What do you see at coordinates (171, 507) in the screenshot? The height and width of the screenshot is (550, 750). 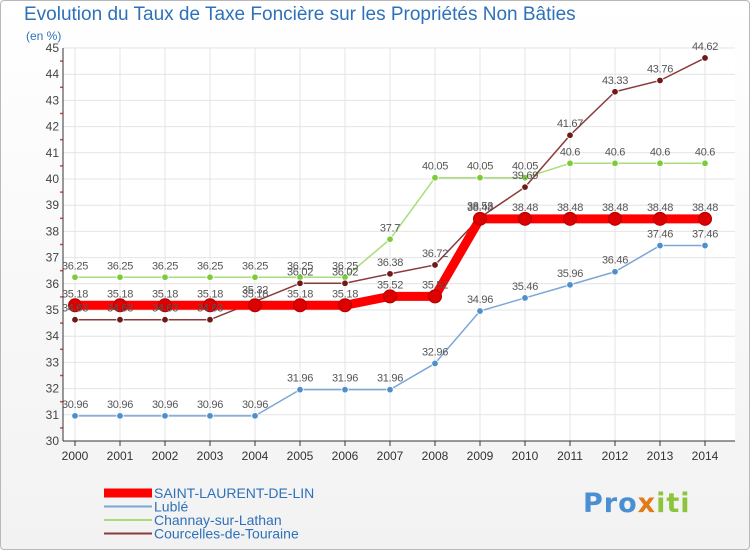 I see `legend-label-1: Lublé` at bounding box center [171, 507].